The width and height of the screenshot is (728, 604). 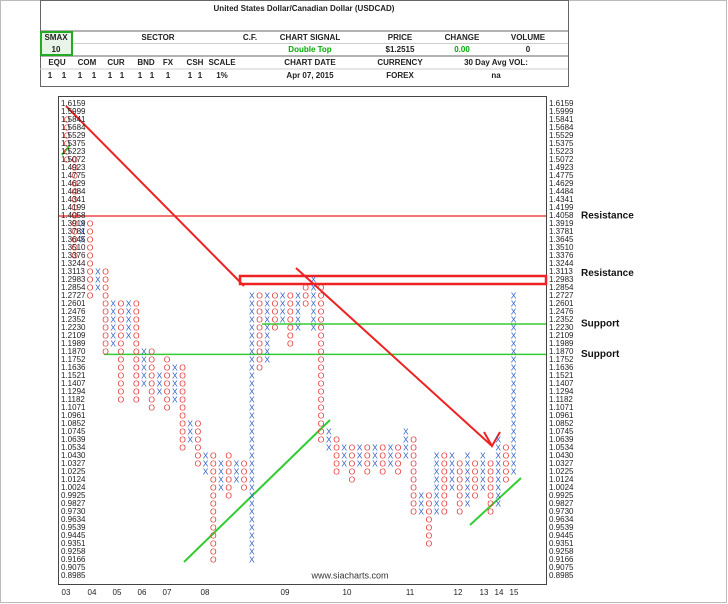 I want to click on price-label-right: 1.4923, so click(x=561, y=167).